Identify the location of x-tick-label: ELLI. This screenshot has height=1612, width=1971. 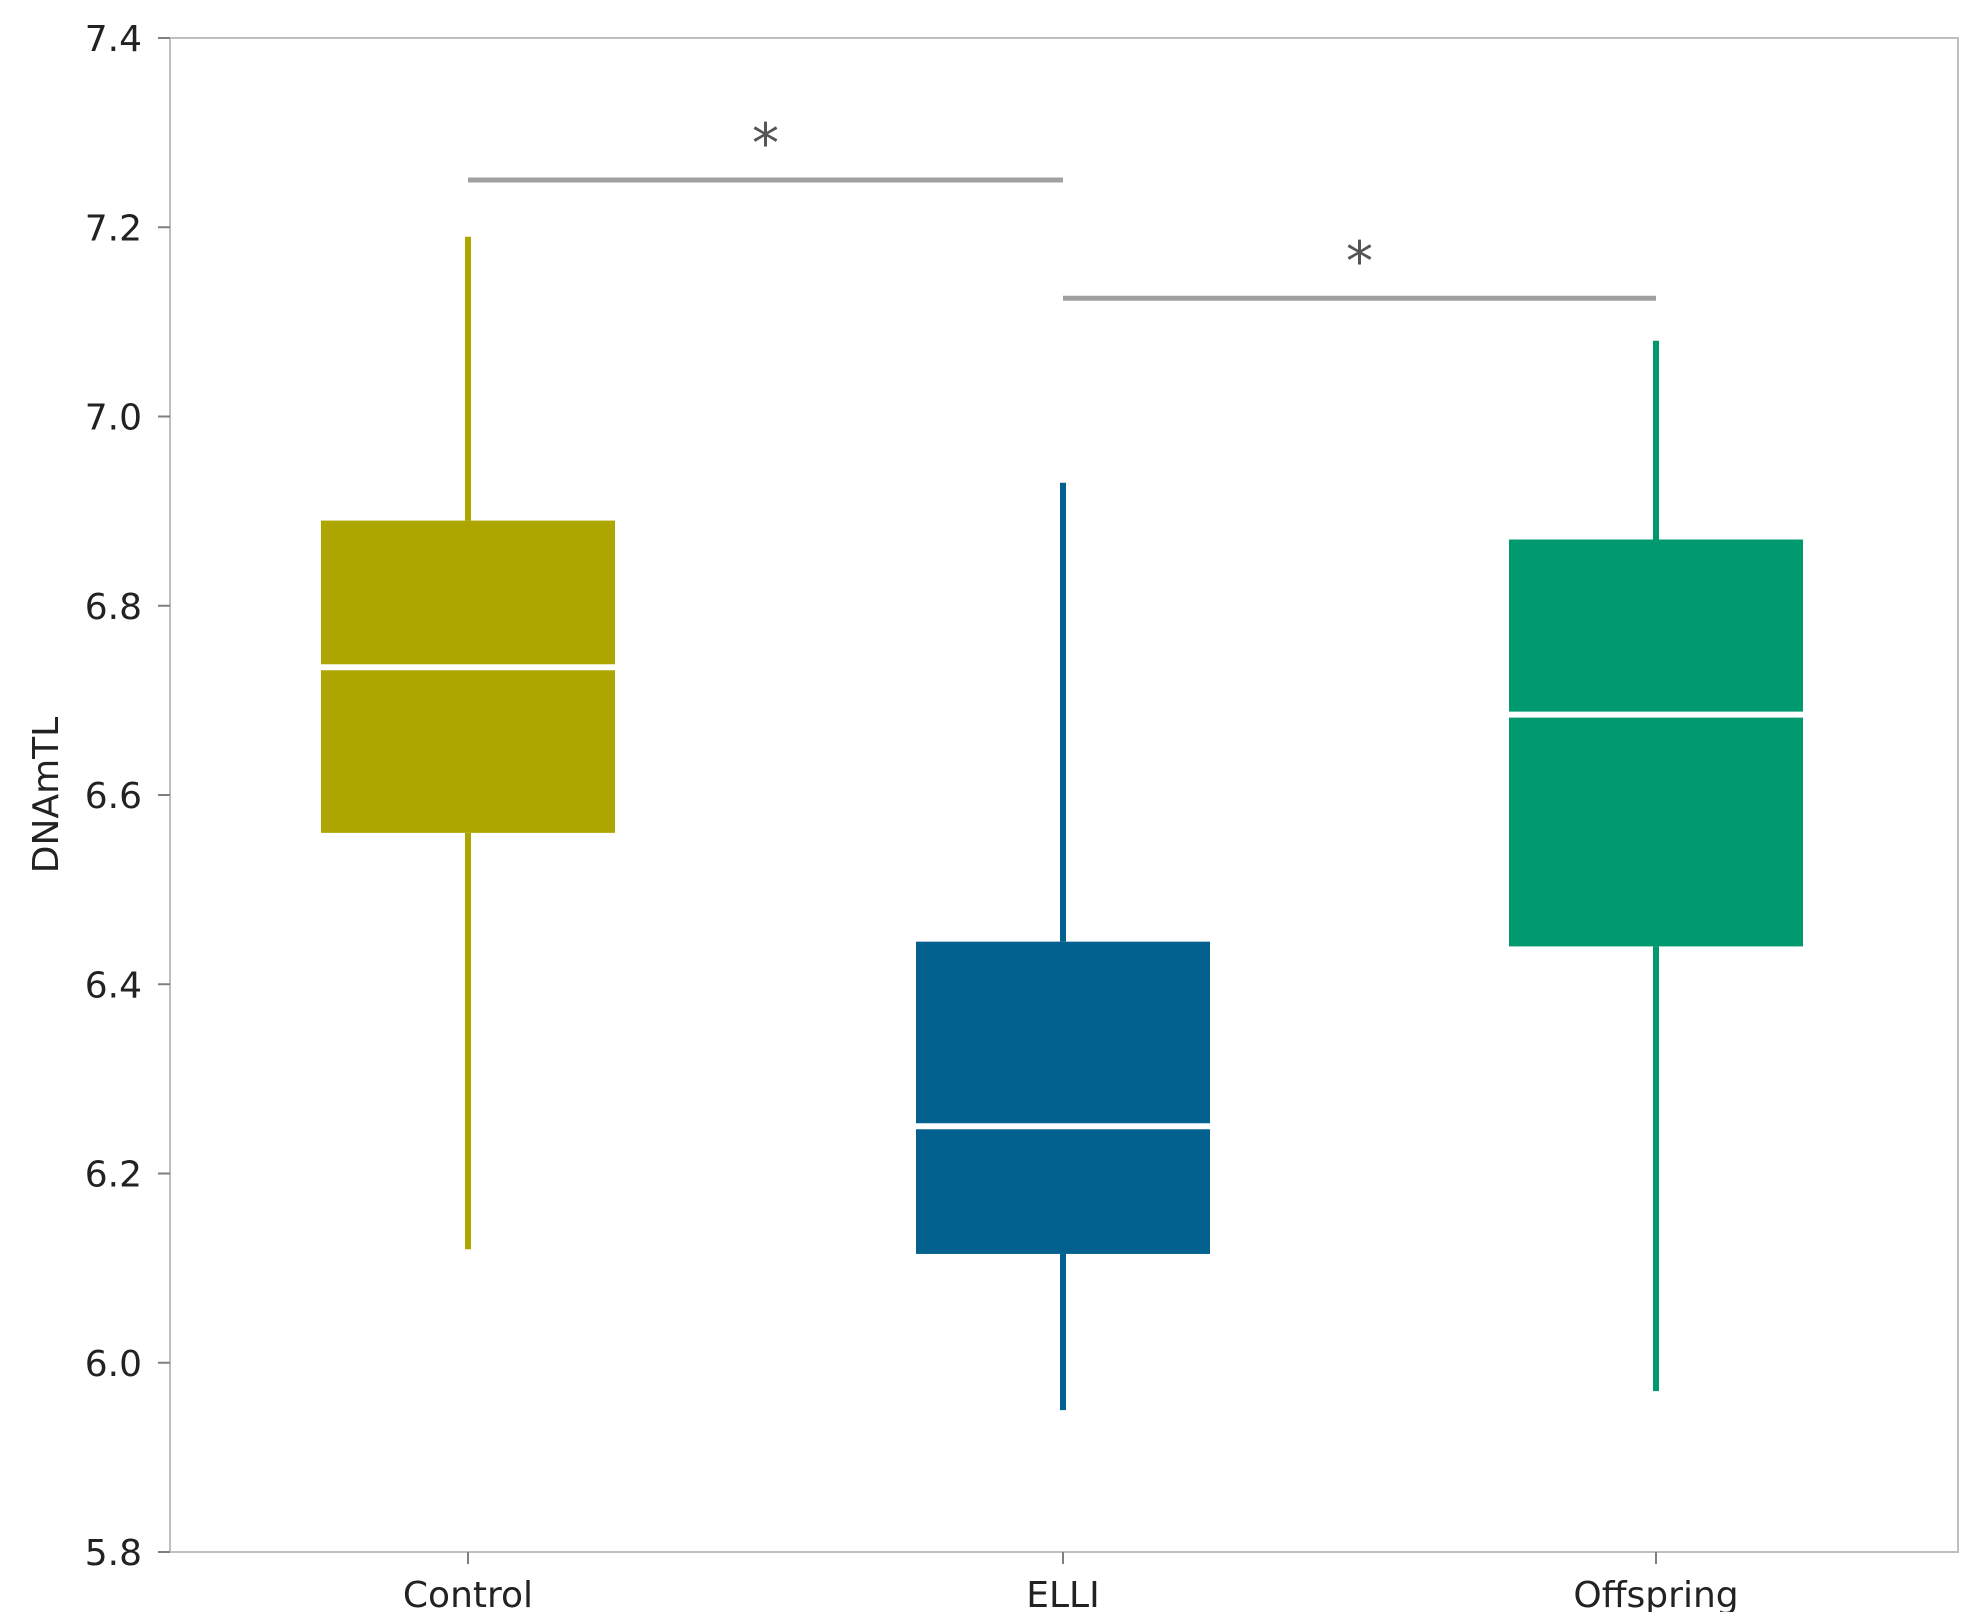
(1062, 1593).